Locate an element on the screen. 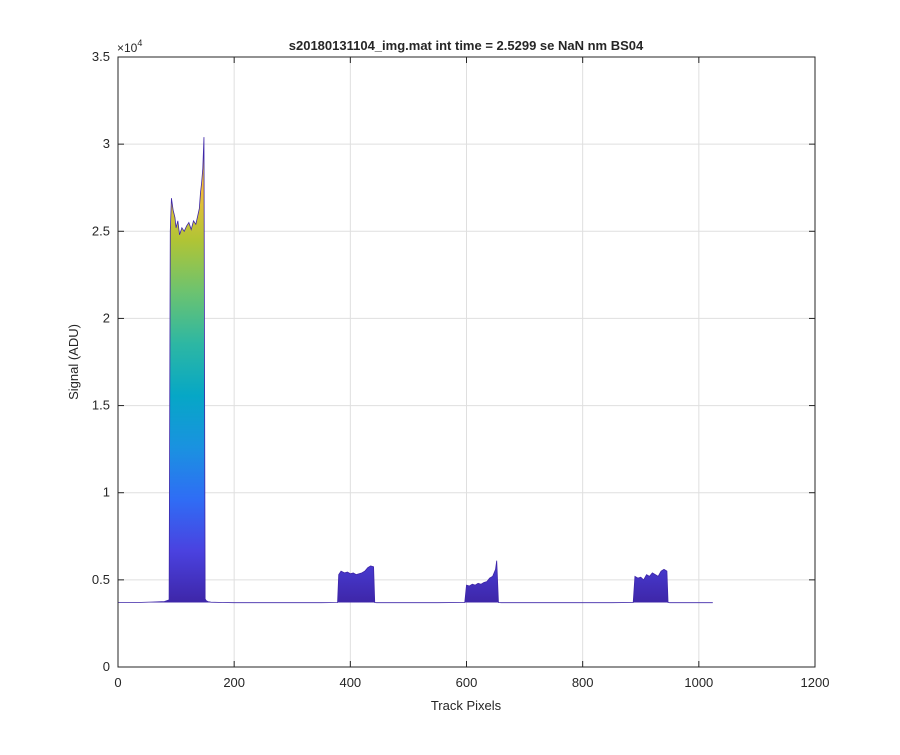 This screenshot has height=755, width=900. y-axis-exponent-power: 4 is located at coordinates (139, 43).